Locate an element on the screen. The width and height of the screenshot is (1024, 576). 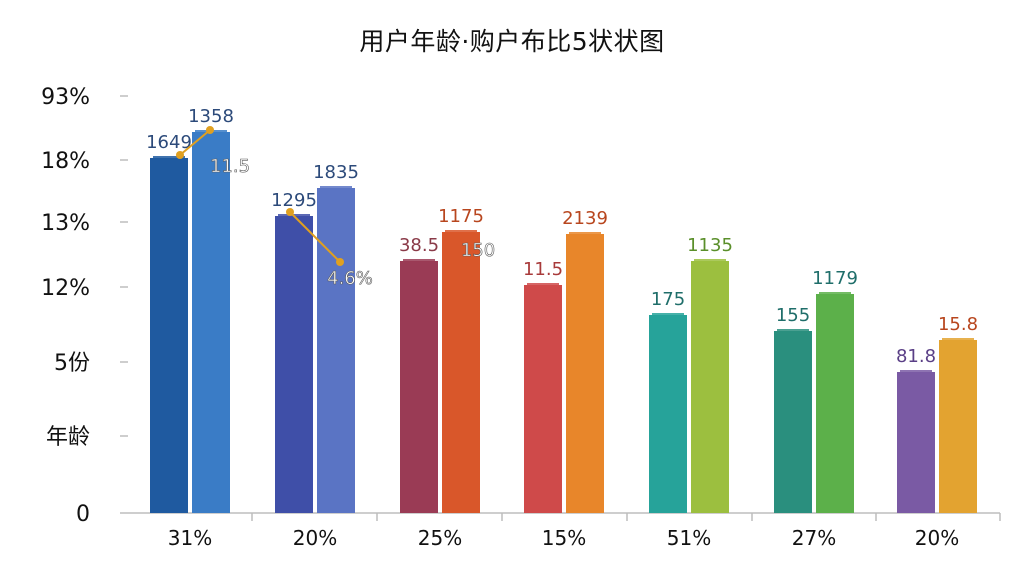
y-tick-label: 年龄 is located at coordinates (68, 437).